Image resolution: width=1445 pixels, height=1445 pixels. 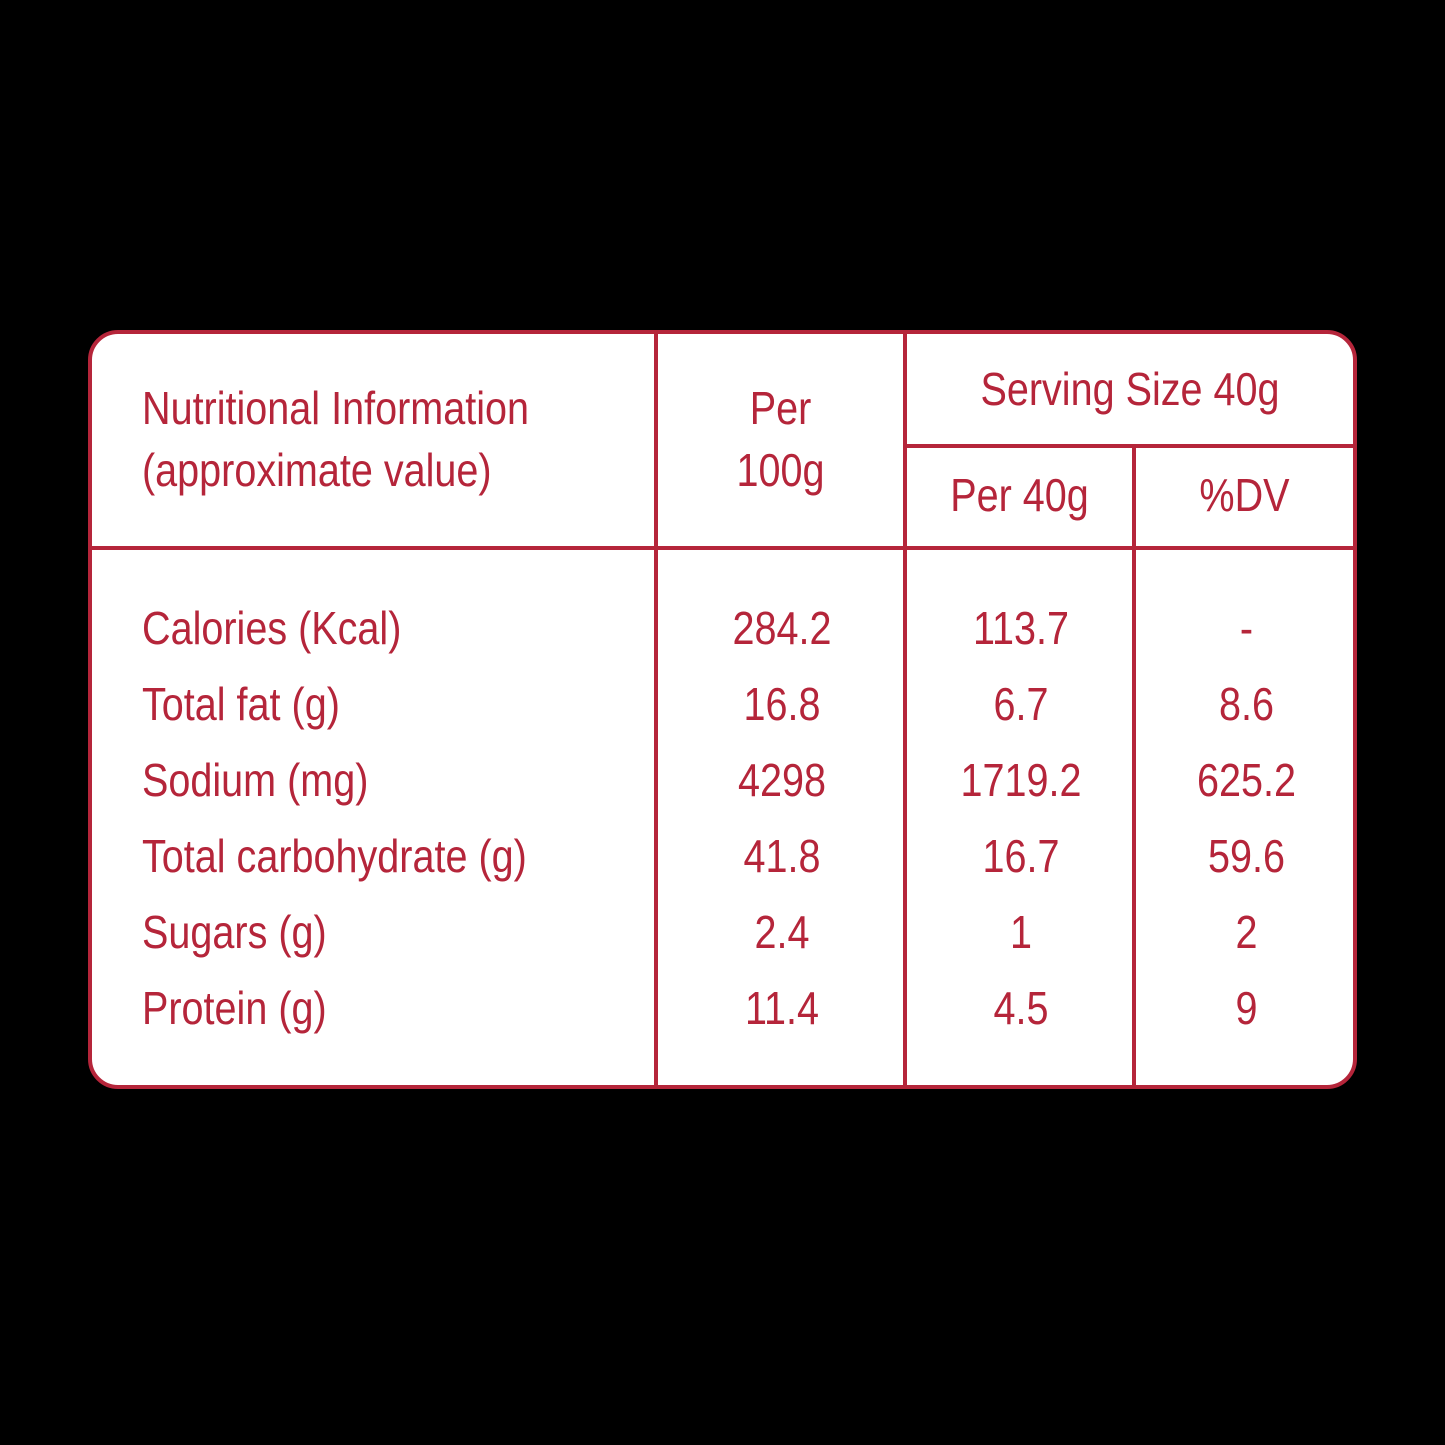 What do you see at coordinates (234, 1008) in the screenshot?
I see `row-label-protein: Protein (g)` at bounding box center [234, 1008].